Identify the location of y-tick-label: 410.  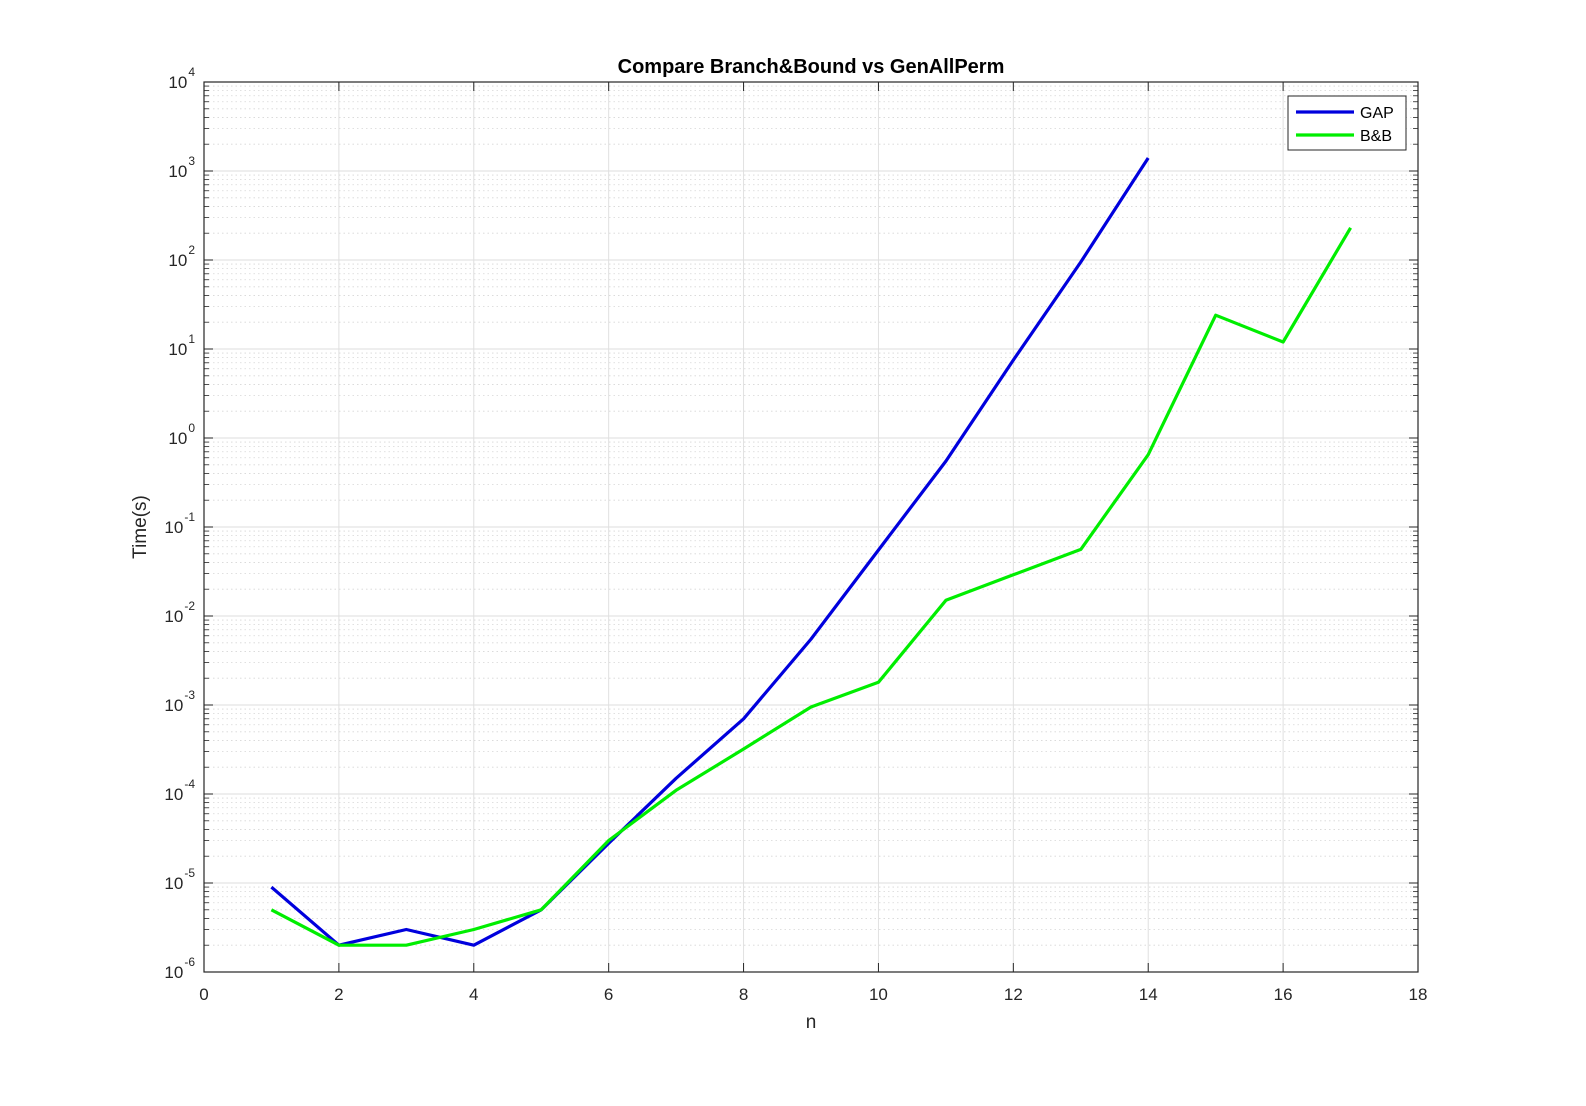
(181, 78).